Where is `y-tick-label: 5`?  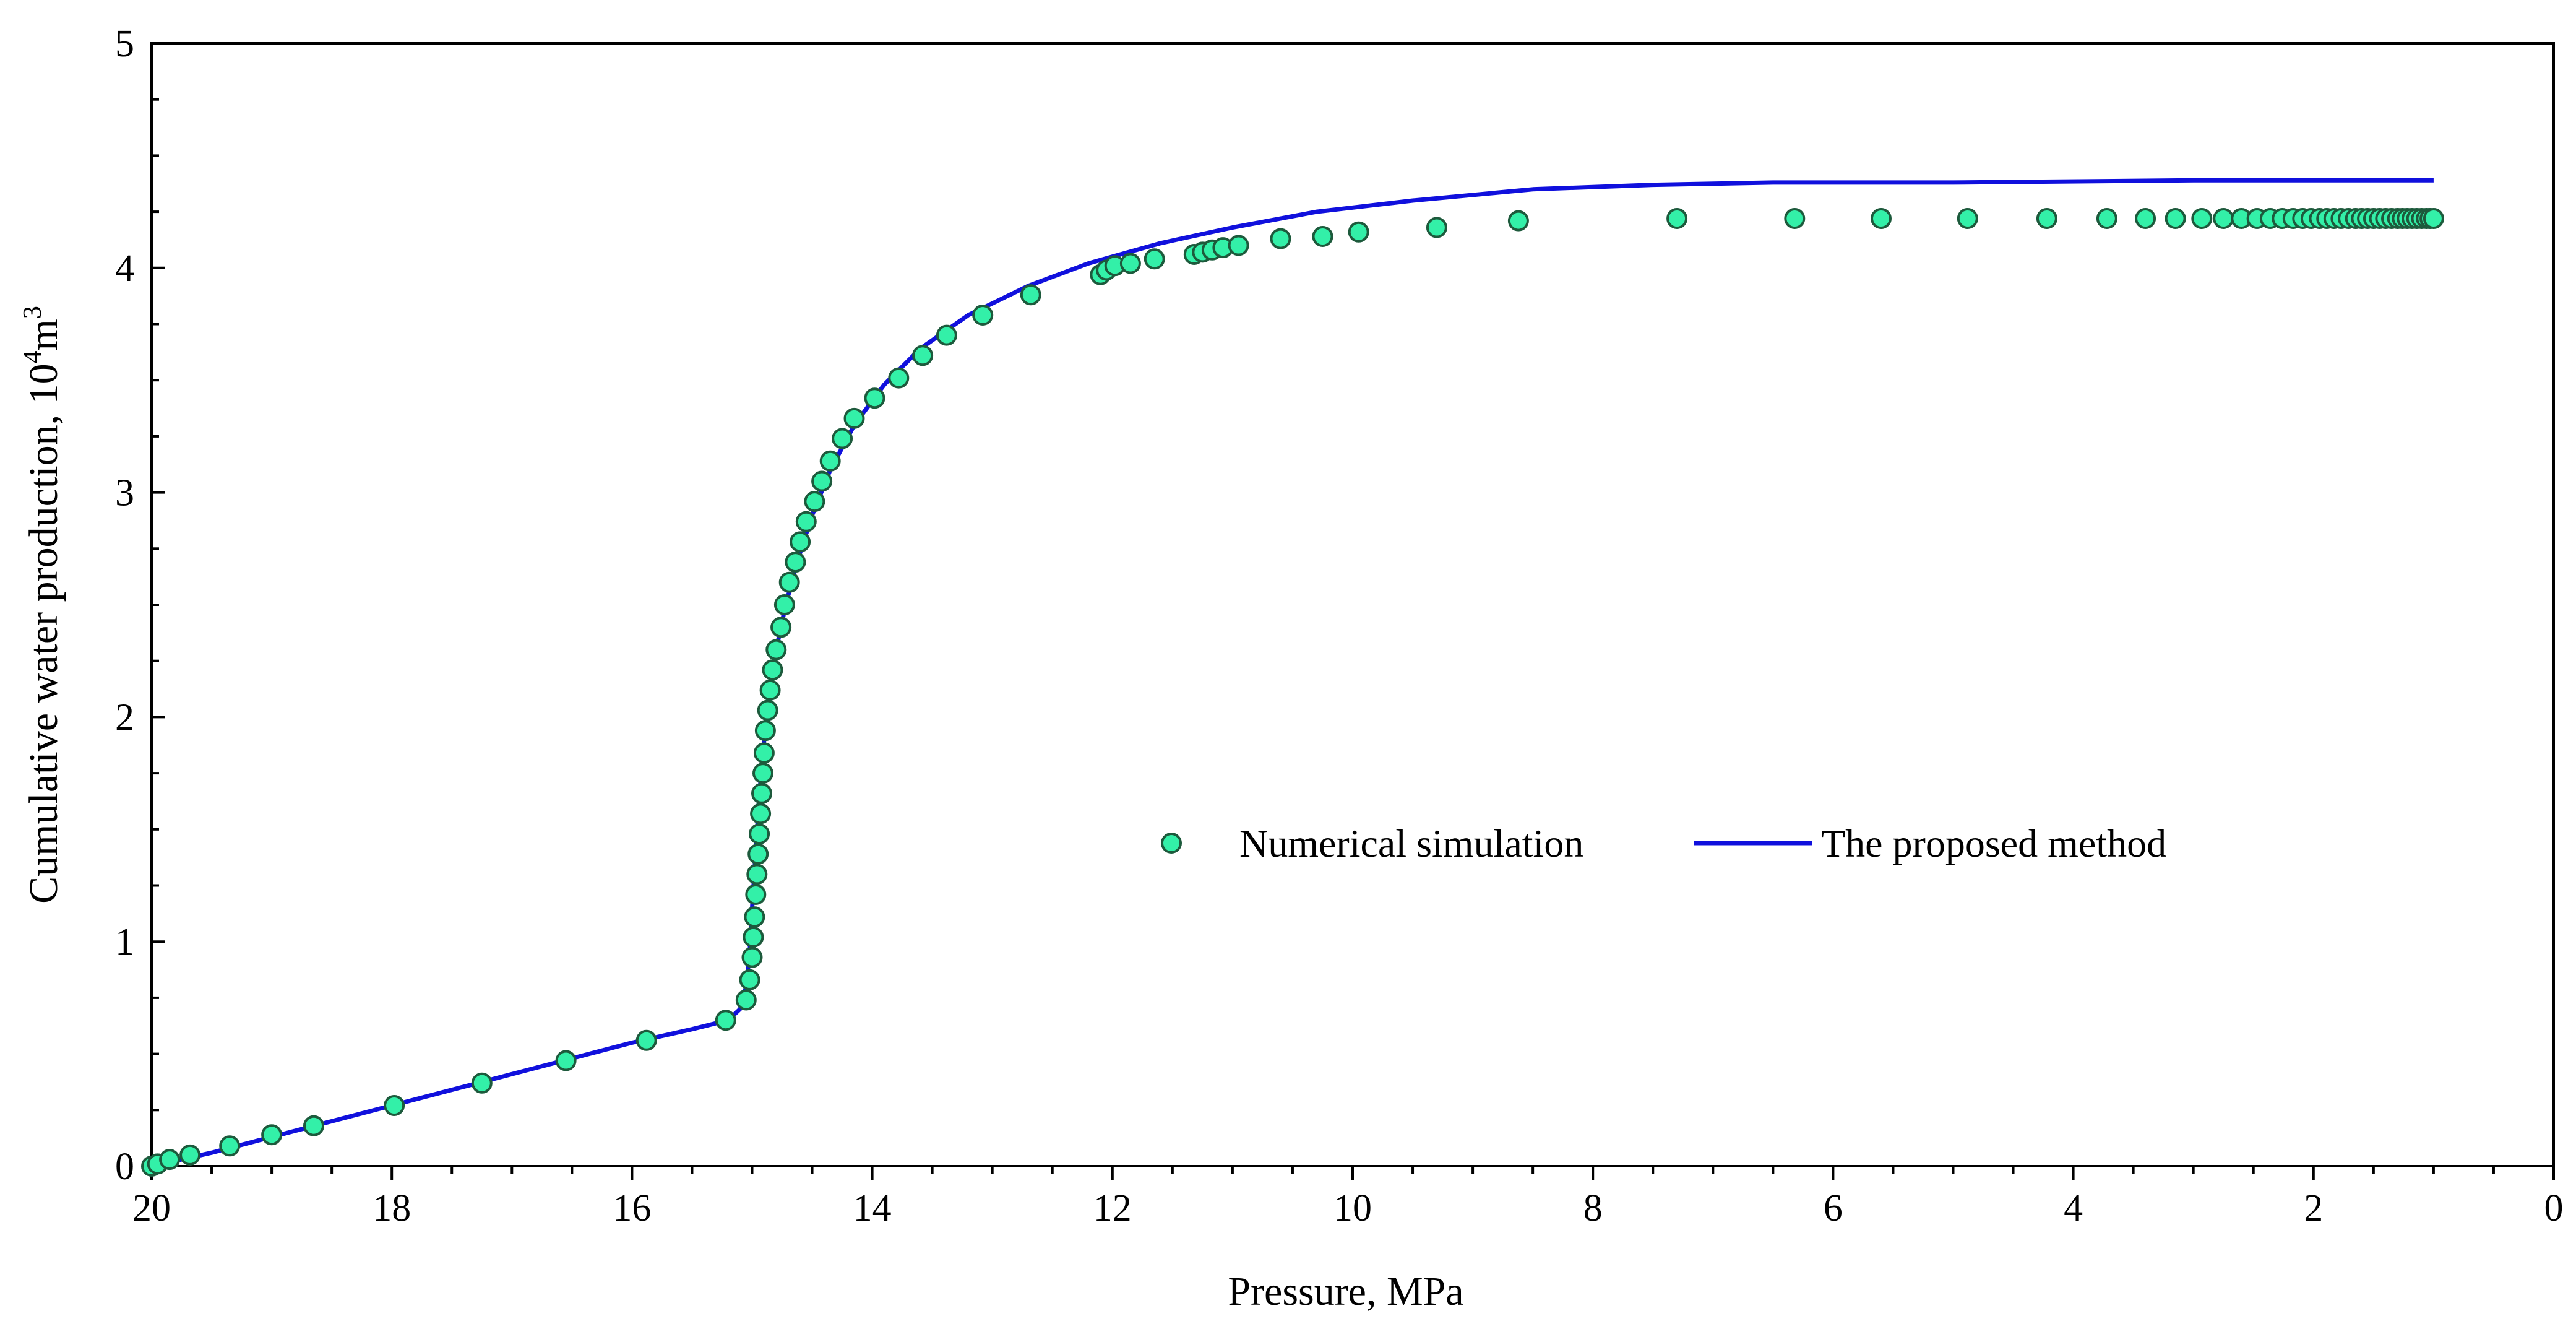 y-tick-label: 5 is located at coordinates (124, 44).